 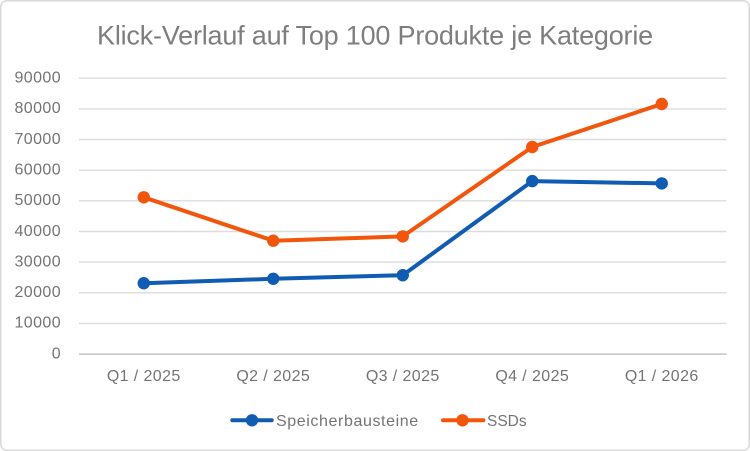 What do you see at coordinates (144, 376) in the screenshot?
I see `svg-text: Q1 / 2025` at bounding box center [144, 376].